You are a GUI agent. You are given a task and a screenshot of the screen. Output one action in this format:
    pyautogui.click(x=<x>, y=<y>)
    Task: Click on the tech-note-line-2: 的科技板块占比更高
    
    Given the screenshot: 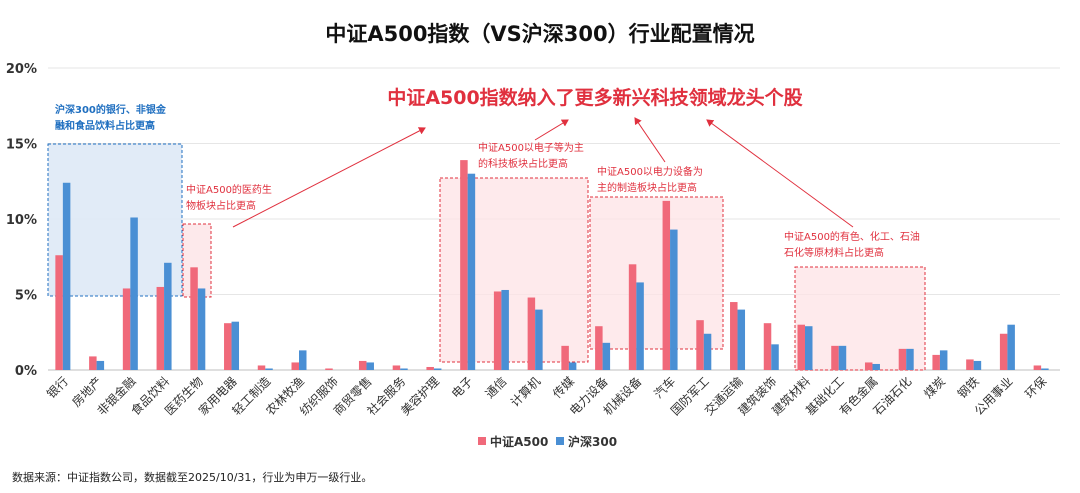 What is the action you would take?
    pyautogui.click(x=523, y=163)
    